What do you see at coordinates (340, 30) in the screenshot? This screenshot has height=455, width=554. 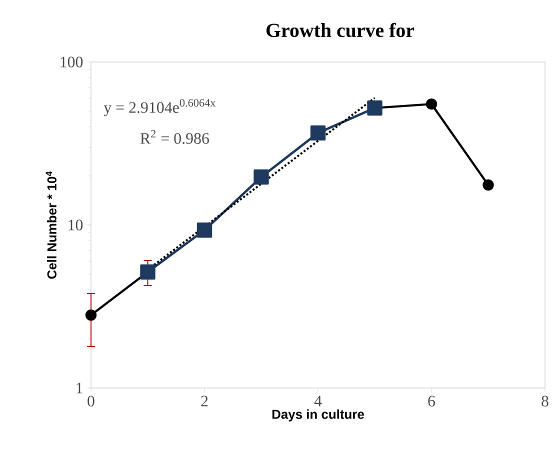 I see `chart-title: Growth curve for` at bounding box center [340, 30].